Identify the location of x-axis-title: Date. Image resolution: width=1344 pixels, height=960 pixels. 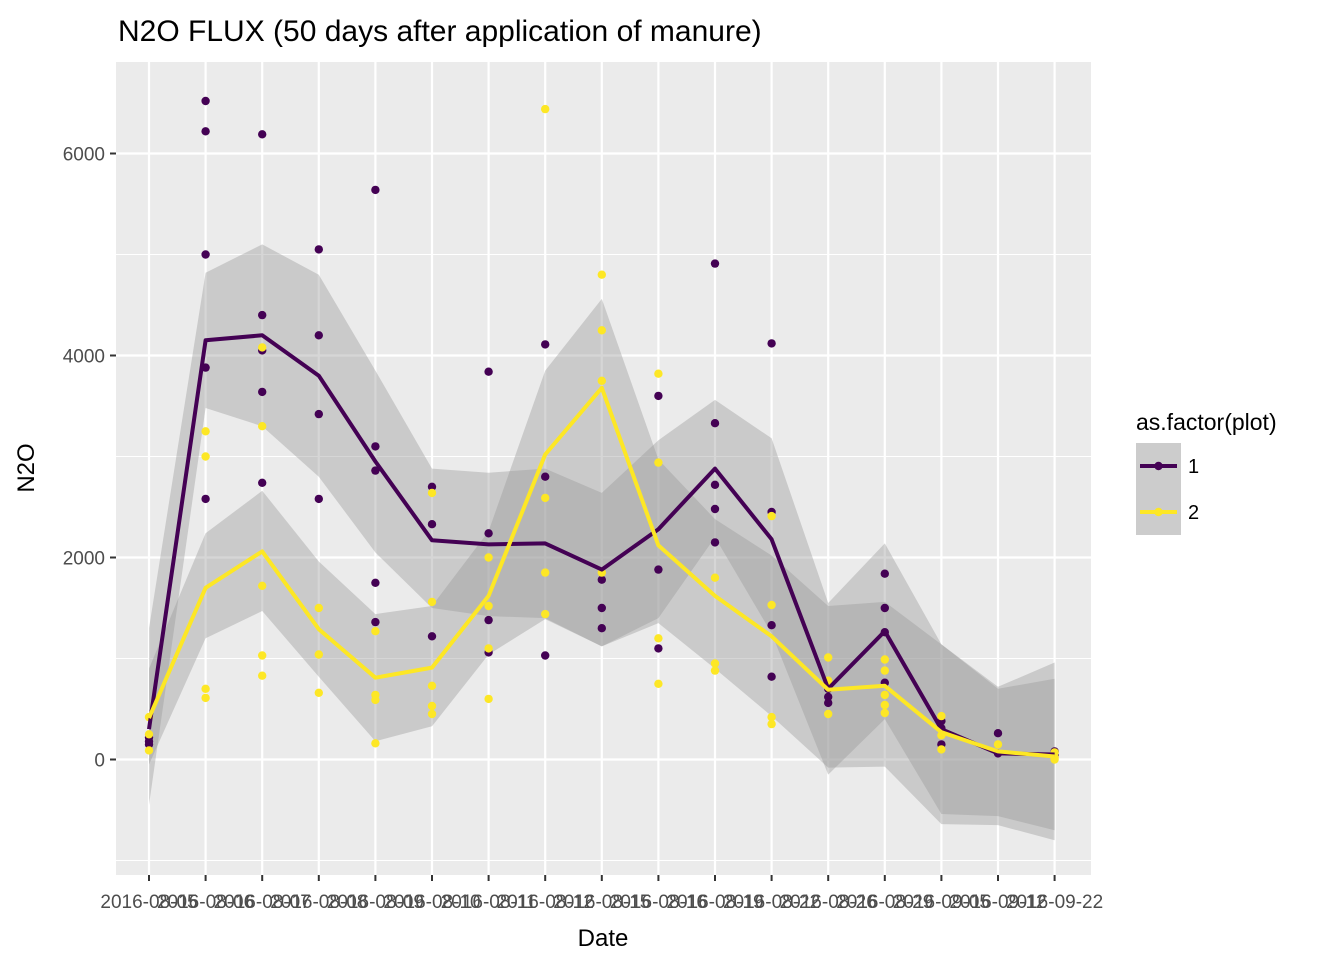
(603, 938).